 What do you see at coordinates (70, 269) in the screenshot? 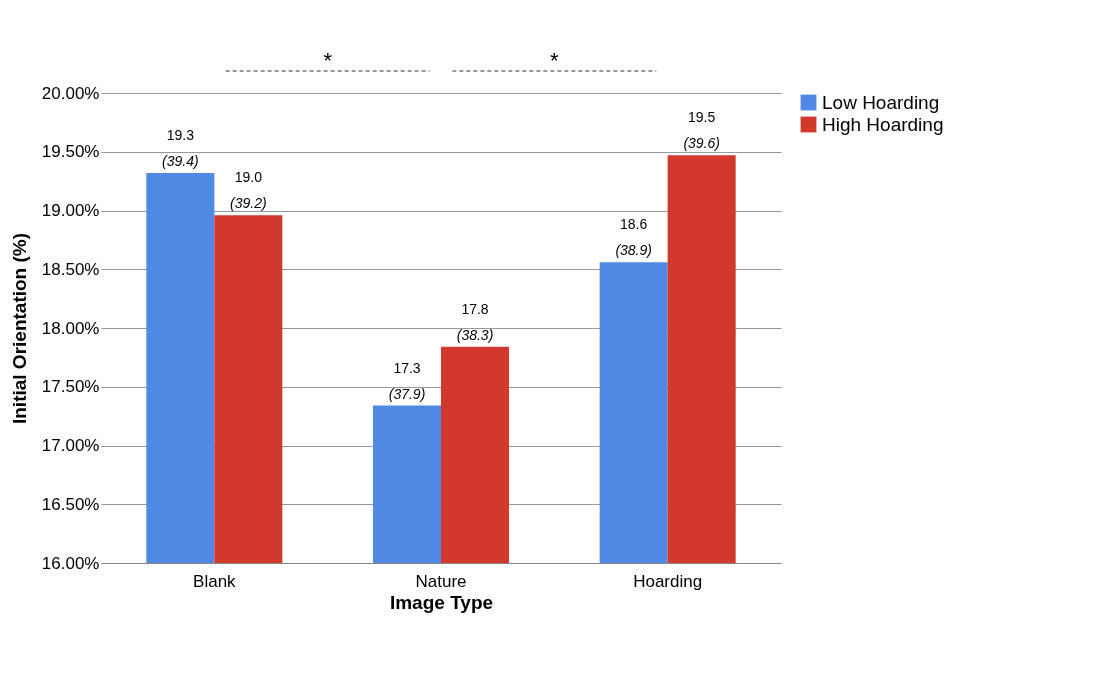
I see `y-tick-label: 18.50%` at bounding box center [70, 269].